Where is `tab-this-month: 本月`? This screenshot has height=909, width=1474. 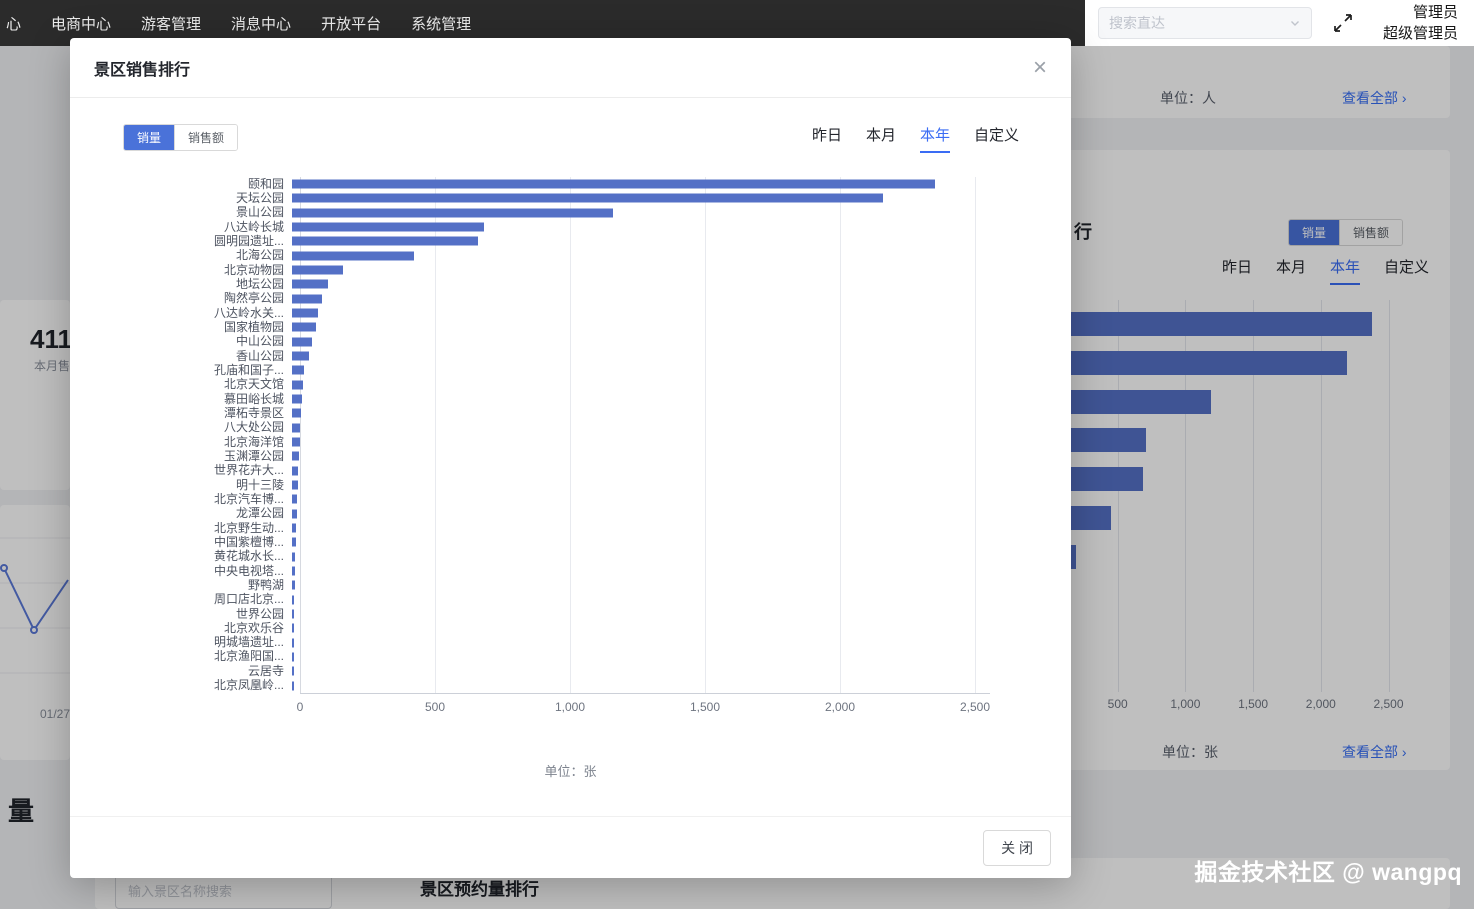 tab-this-month: 本月 is located at coordinates (880, 135).